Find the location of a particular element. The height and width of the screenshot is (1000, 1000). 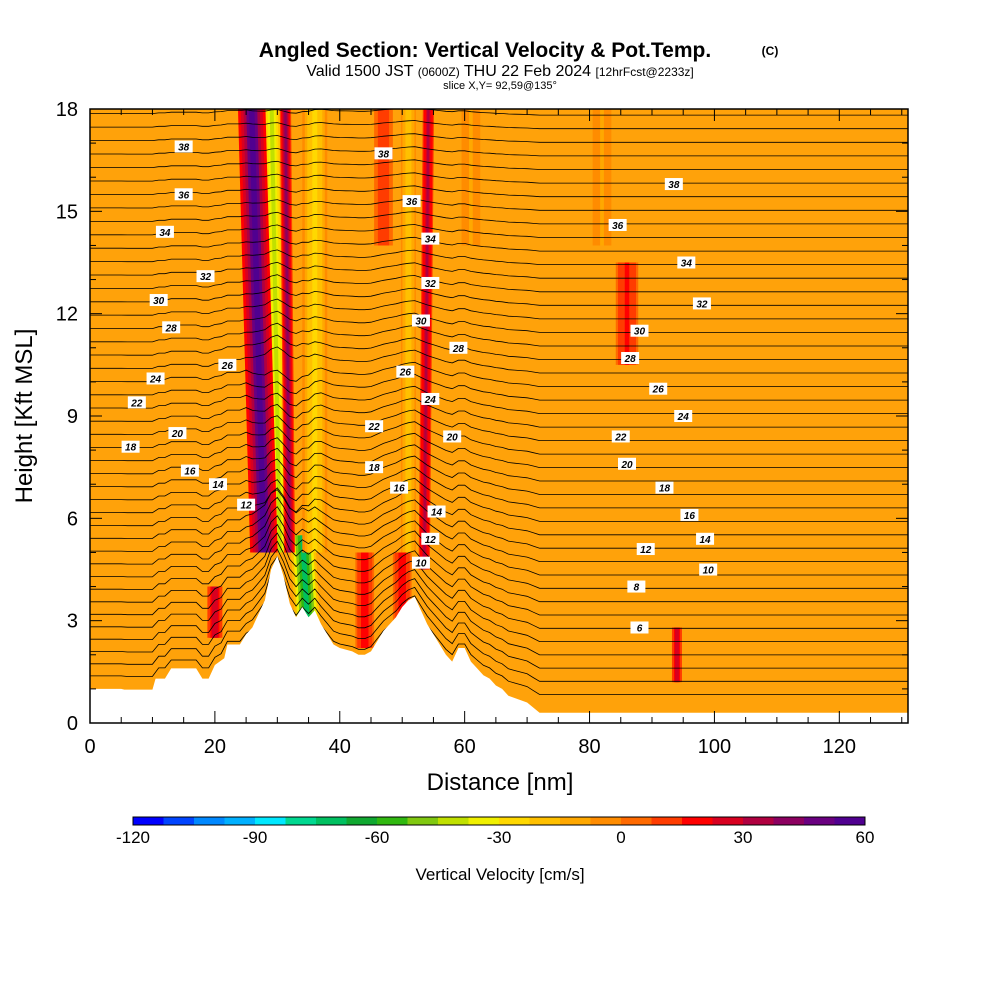

colorbar-tick-label: 60 is located at coordinates (865, 837).